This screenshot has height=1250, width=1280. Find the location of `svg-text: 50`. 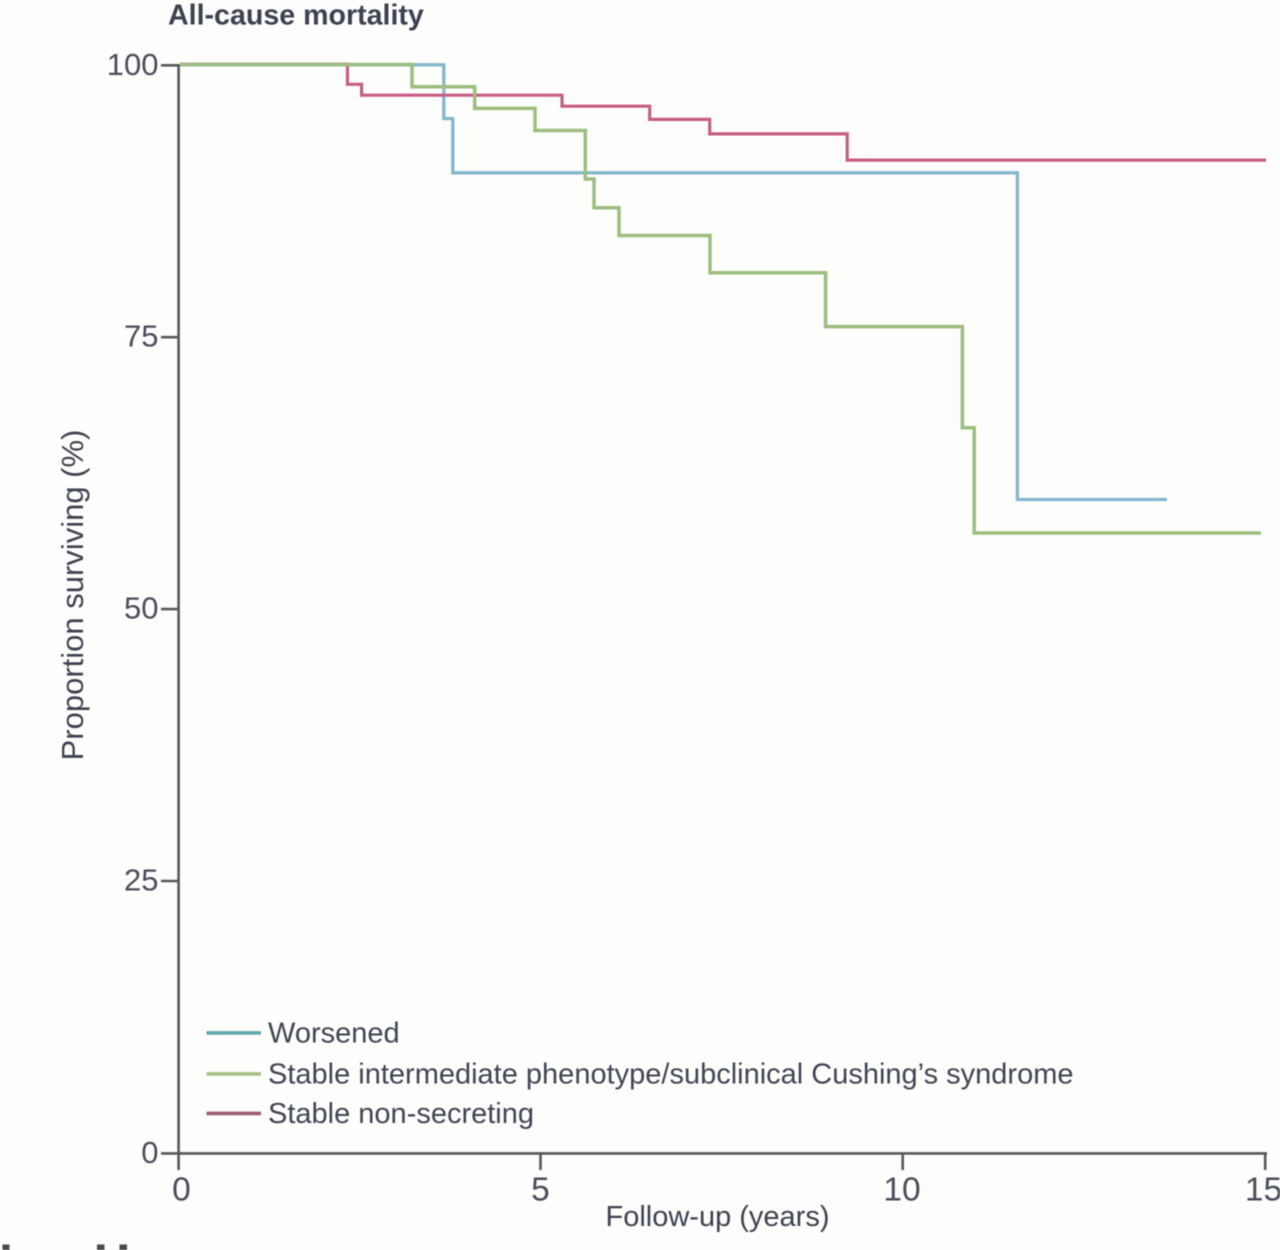

svg-text: 50 is located at coordinates (141, 608).